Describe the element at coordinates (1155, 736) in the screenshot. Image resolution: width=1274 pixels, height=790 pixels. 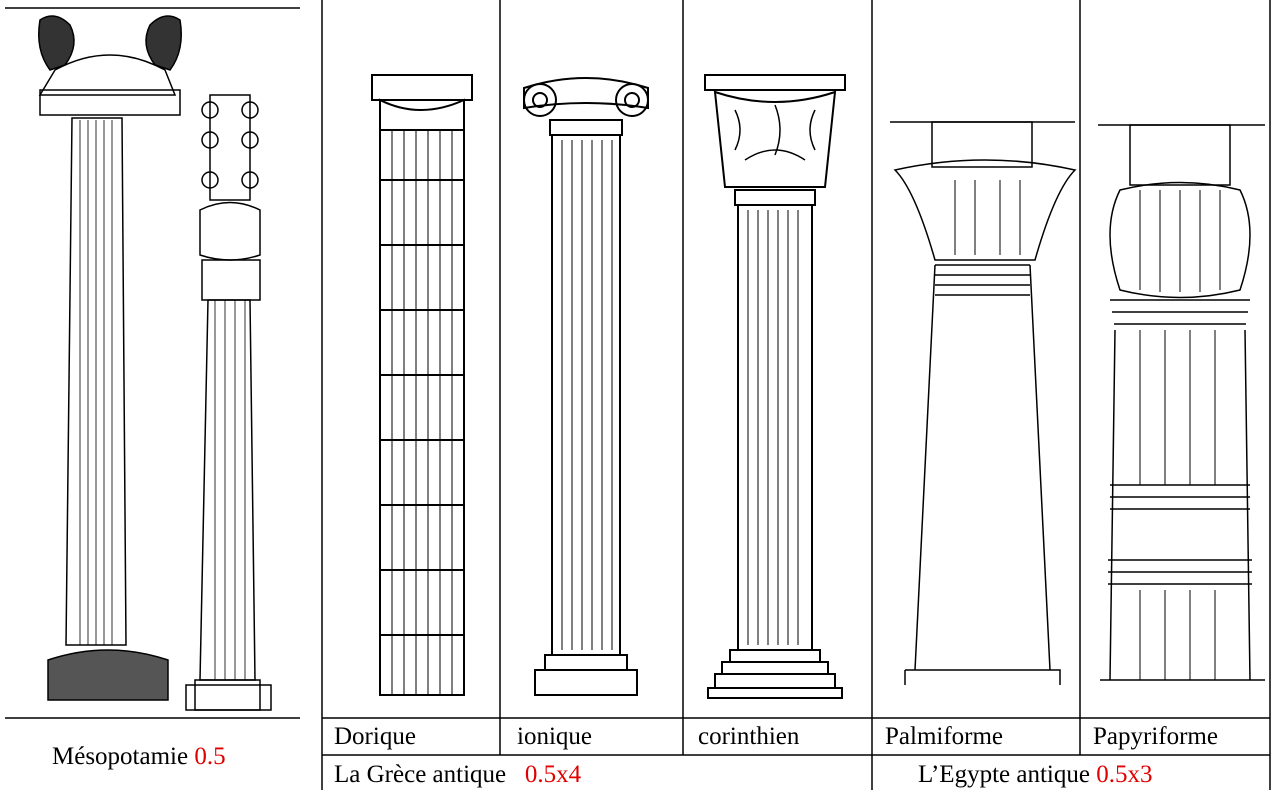
I see `column-name: Papyriforme` at that location.